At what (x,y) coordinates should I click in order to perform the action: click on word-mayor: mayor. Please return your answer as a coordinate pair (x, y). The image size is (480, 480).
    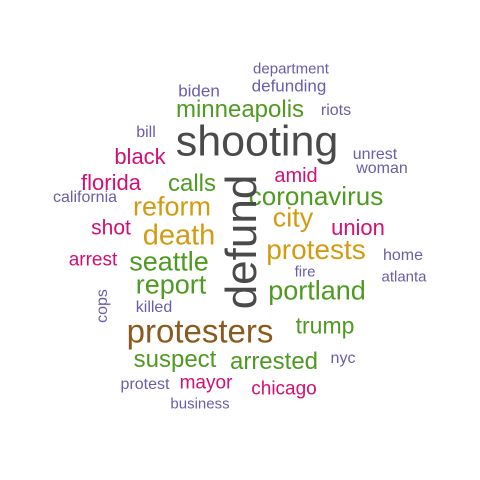
    Looking at the image, I should click on (206, 383).